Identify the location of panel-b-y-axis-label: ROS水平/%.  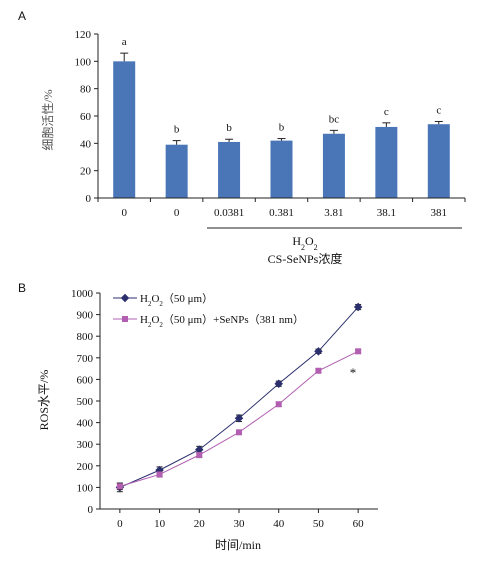
(44, 400).